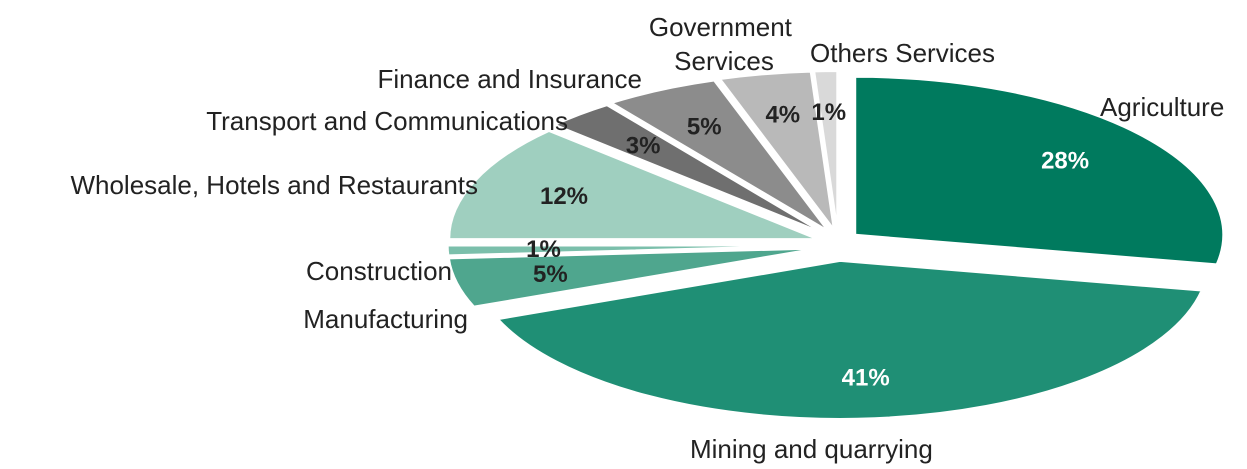 The width and height of the screenshot is (1247, 469). What do you see at coordinates (387, 121) in the screenshot?
I see `label-transport-communications: Transport and Communications` at bounding box center [387, 121].